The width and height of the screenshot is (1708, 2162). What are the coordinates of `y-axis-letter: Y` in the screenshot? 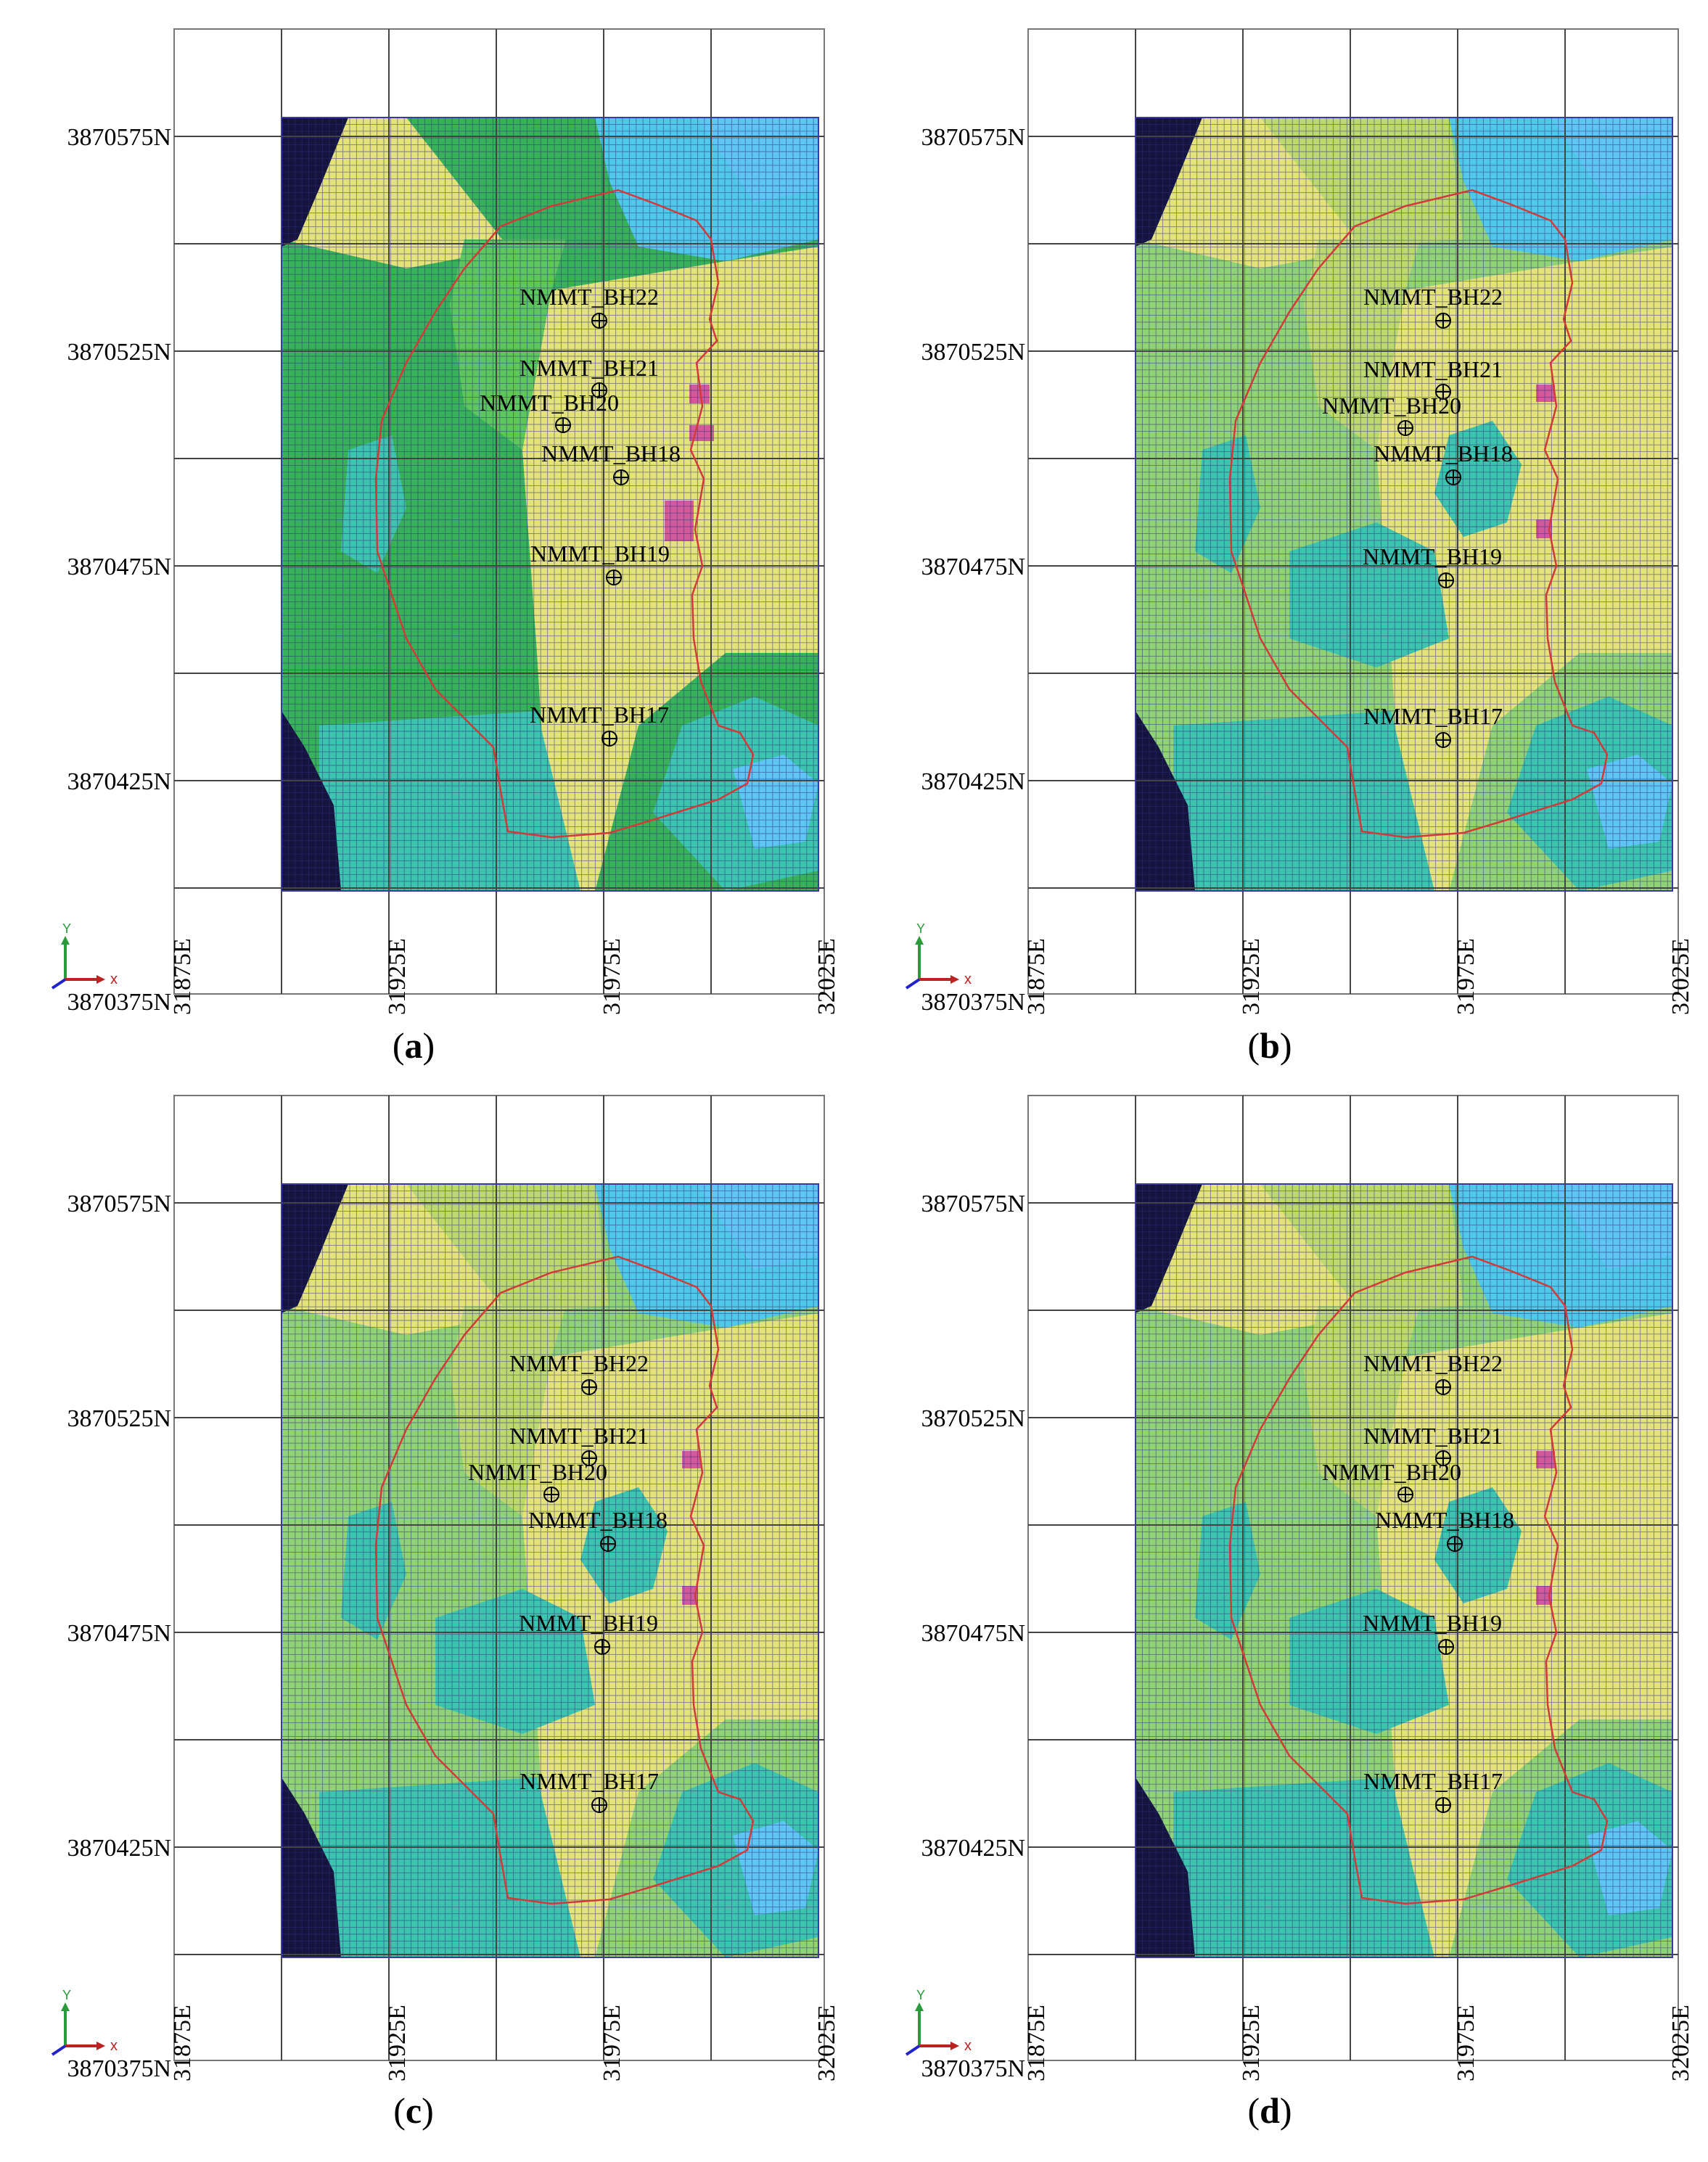 It's located at (66, 928).